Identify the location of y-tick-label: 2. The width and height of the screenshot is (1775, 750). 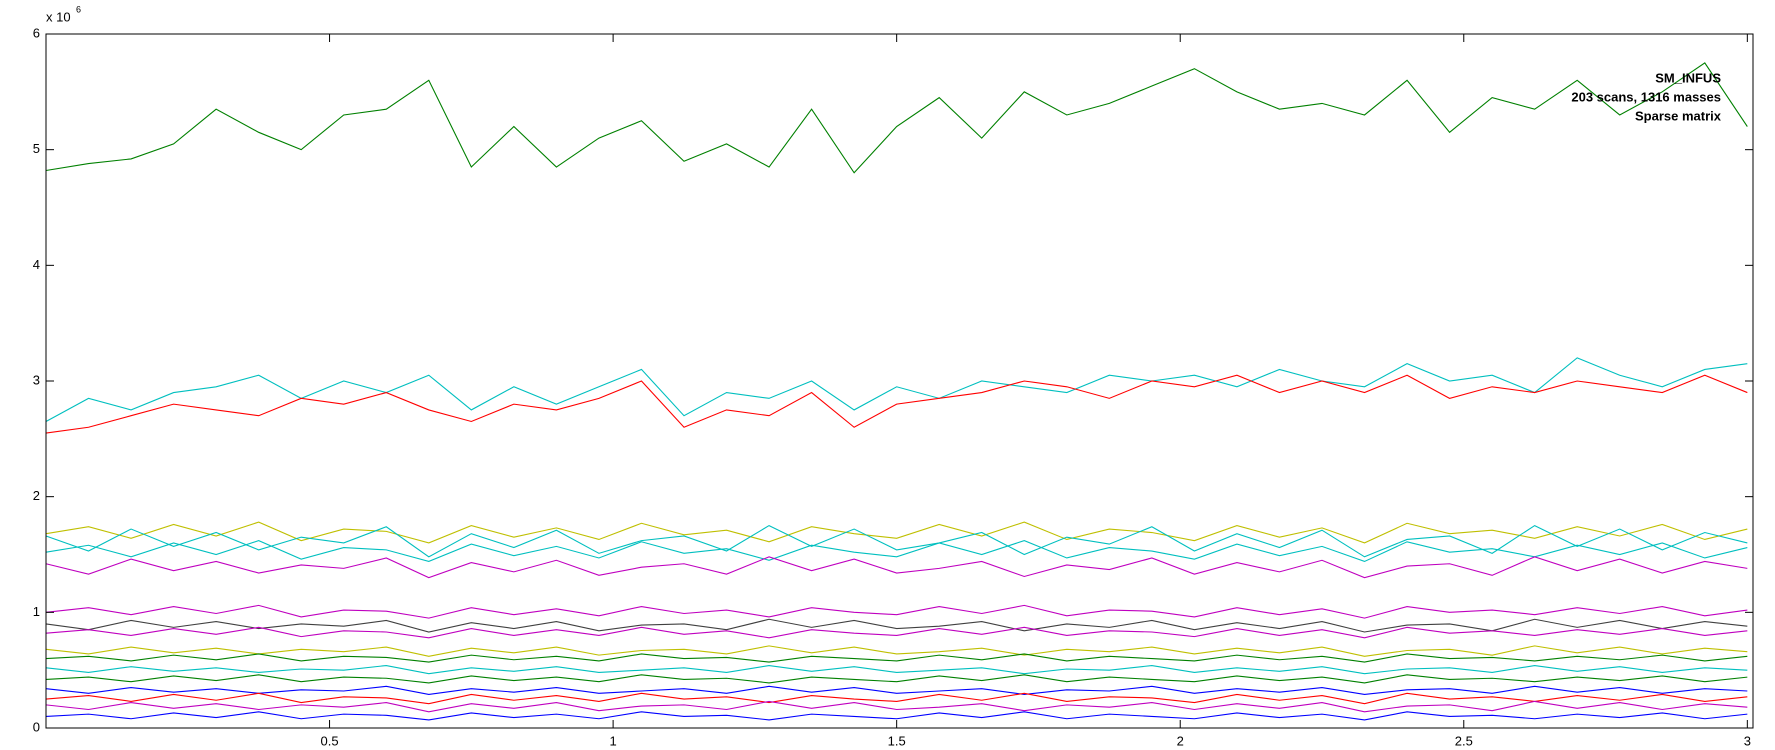
(36, 495).